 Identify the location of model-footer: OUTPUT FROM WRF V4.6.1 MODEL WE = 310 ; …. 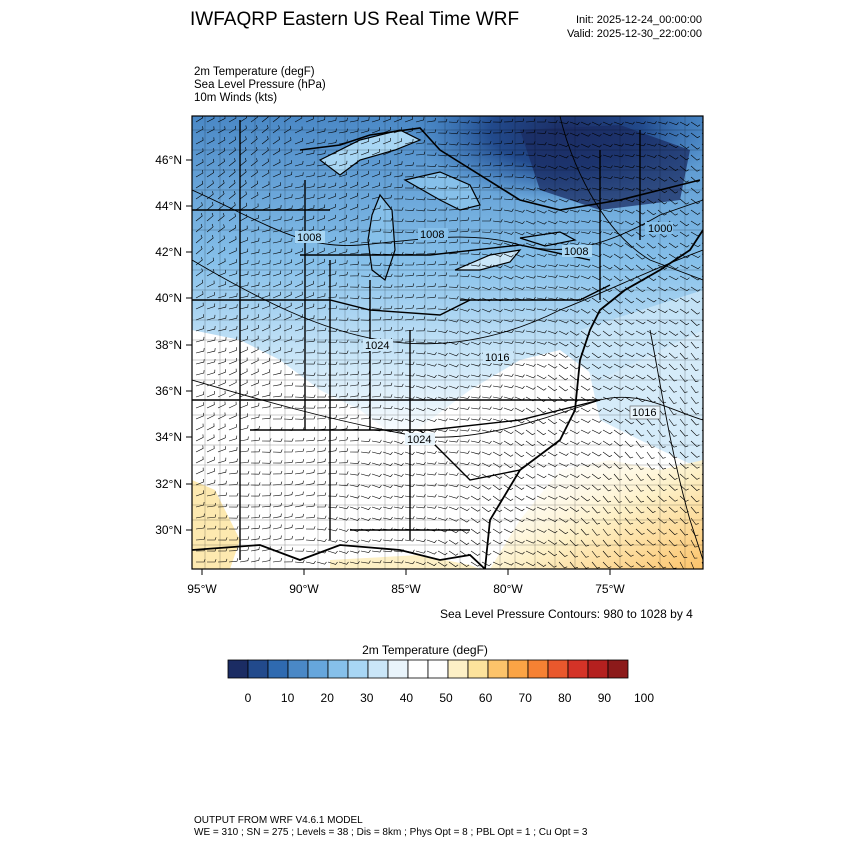
(390, 827).